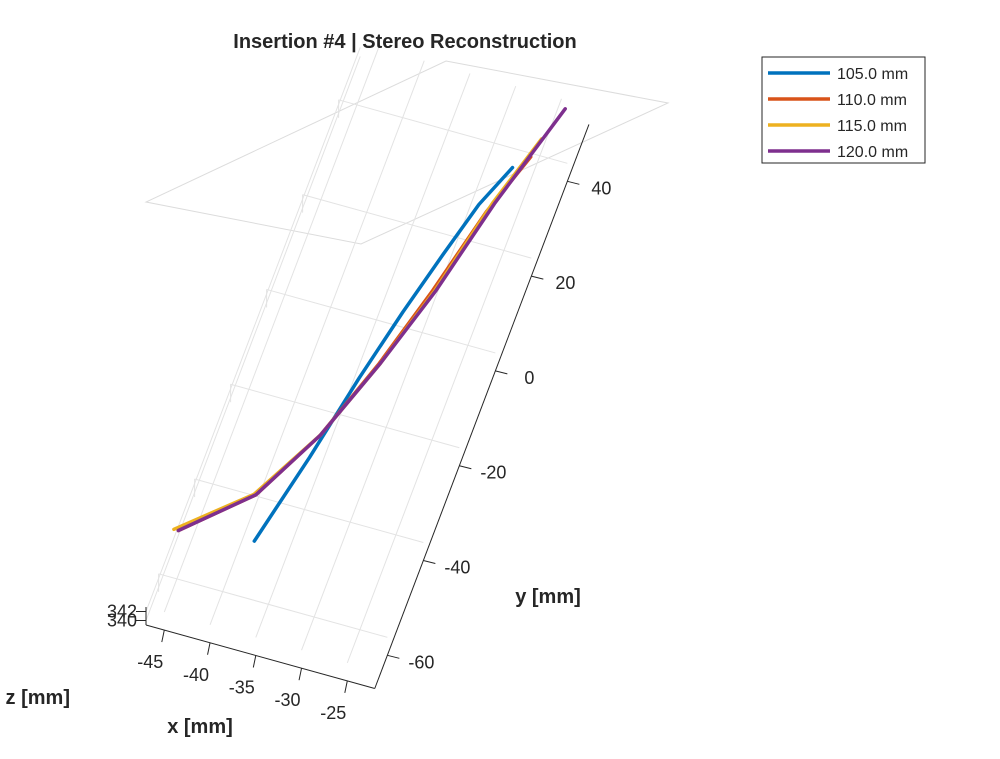  I want to click on y-tick-label: 40, so click(601, 188).